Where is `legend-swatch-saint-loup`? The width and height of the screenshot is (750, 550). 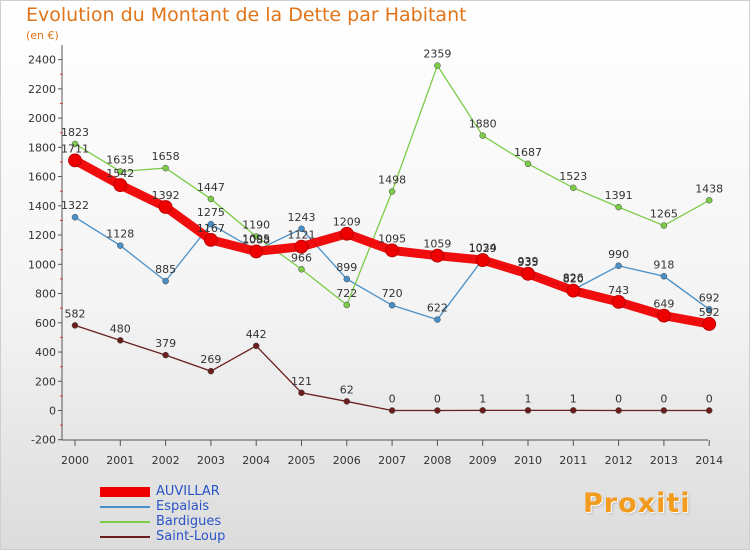 legend-swatch-saint-loup is located at coordinates (125, 537).